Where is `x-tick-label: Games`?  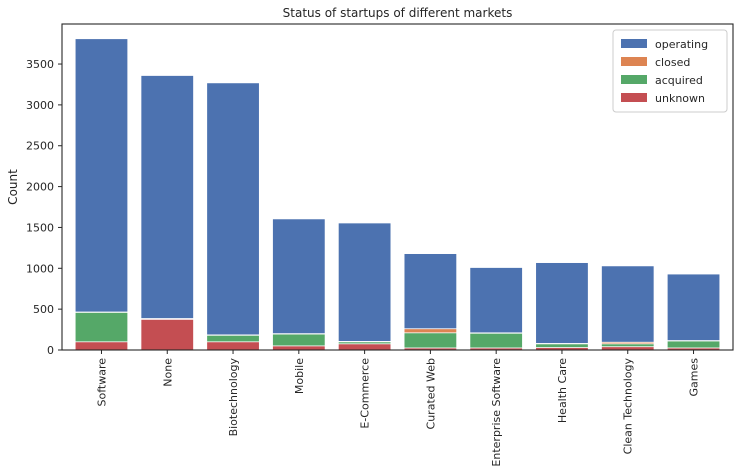 x-tick-label: Games is located at coordinates (694, 377).